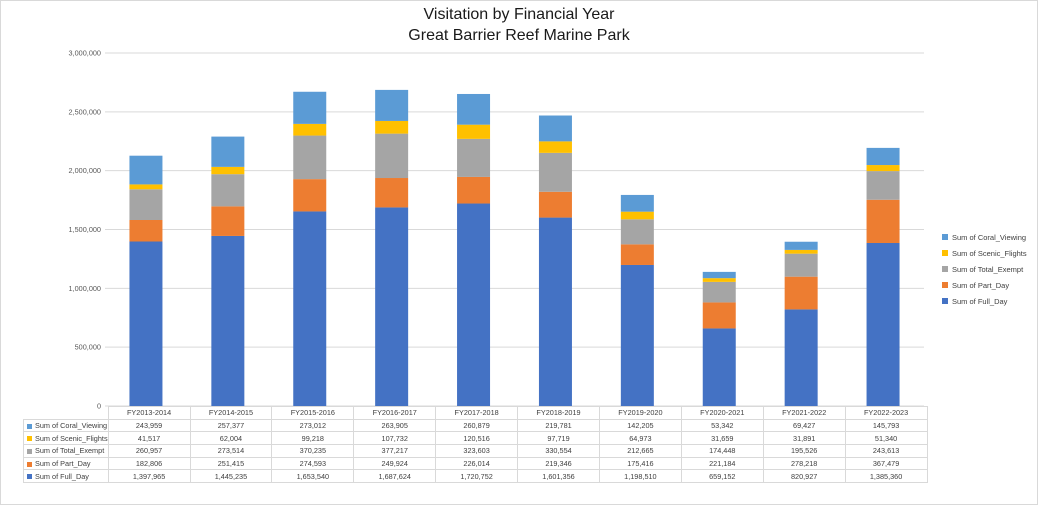 The height and width of the screenshot is (505, 1038). I want to click on data-label: 323,603, so click(477, 451).